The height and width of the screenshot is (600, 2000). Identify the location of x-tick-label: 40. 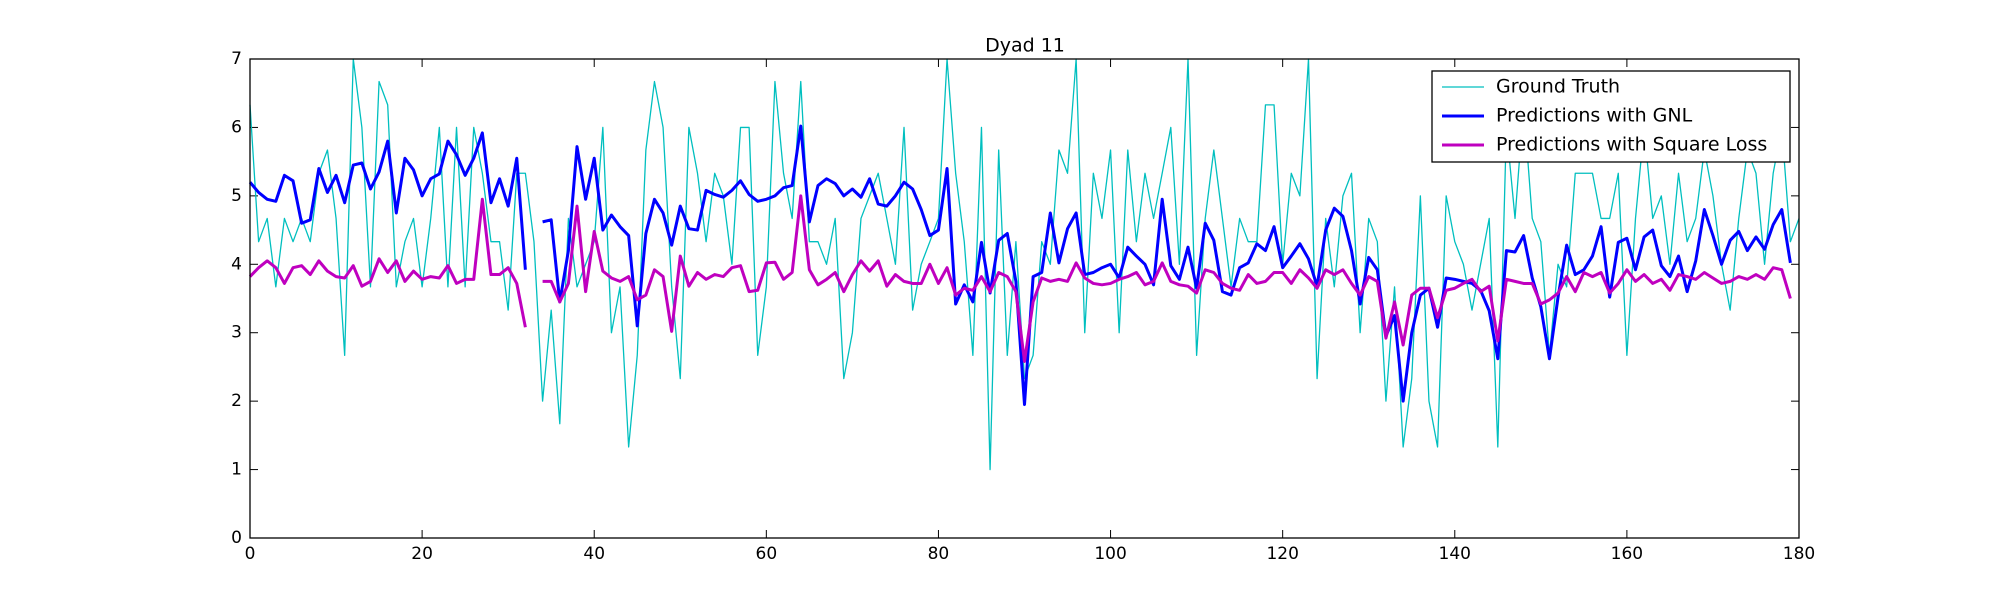
(594, 554).